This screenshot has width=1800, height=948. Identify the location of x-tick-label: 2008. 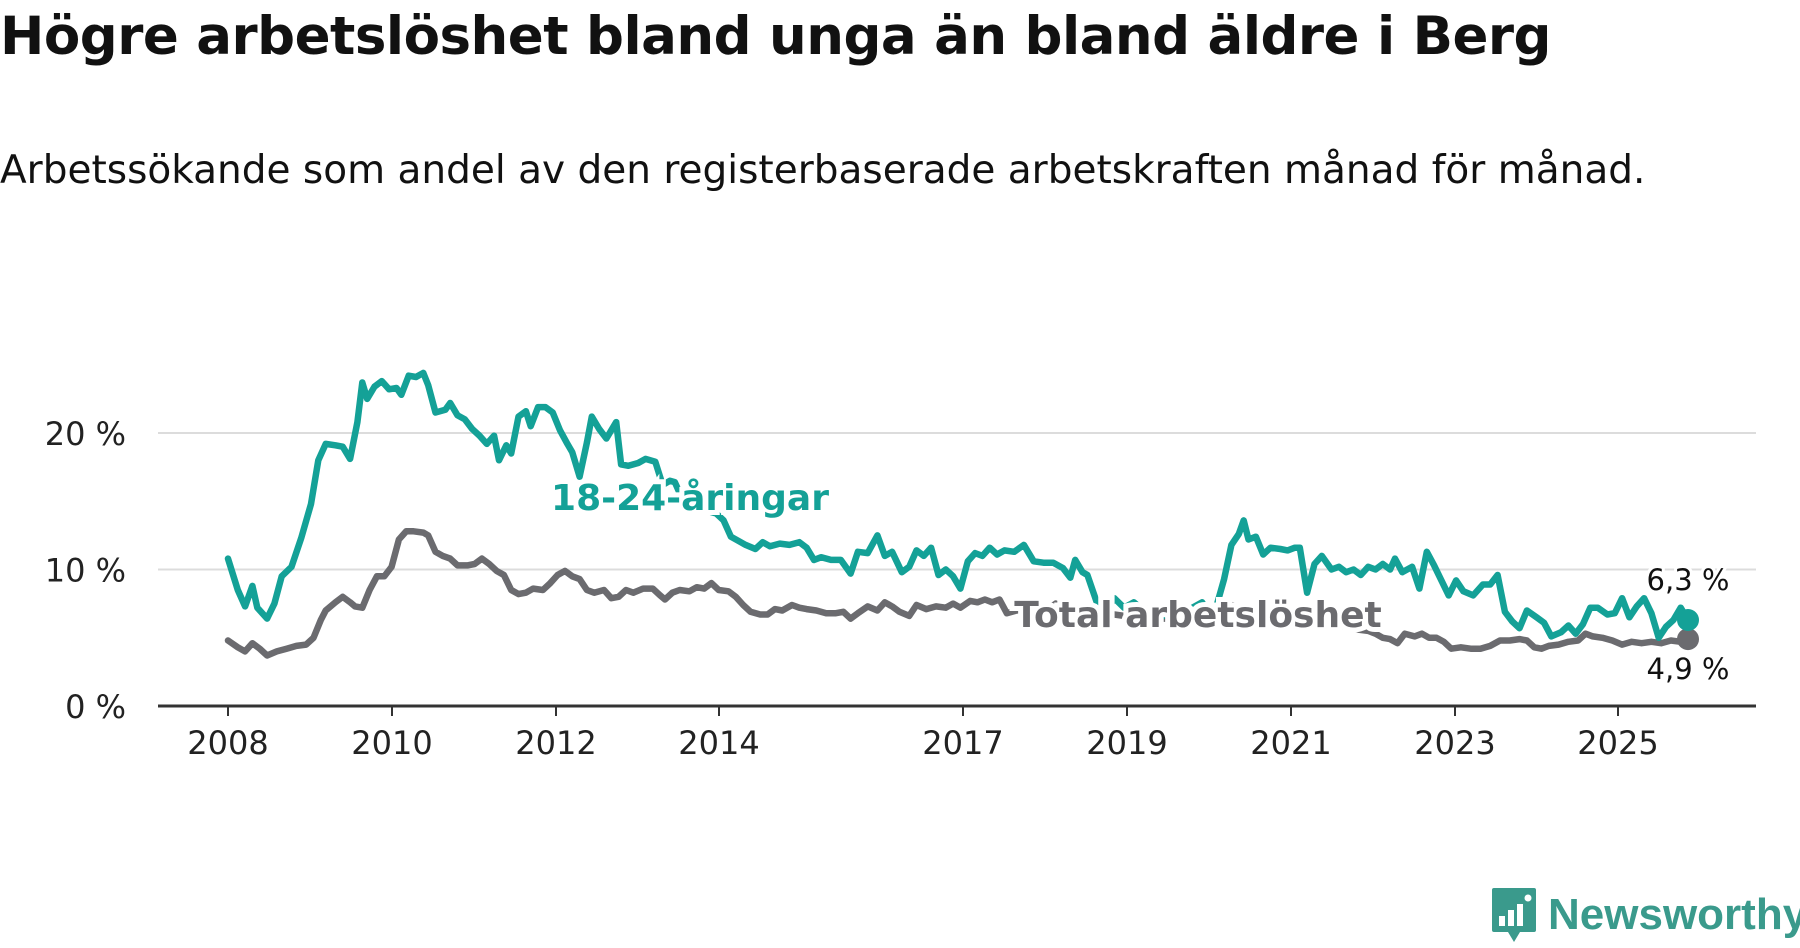
(227, 743).